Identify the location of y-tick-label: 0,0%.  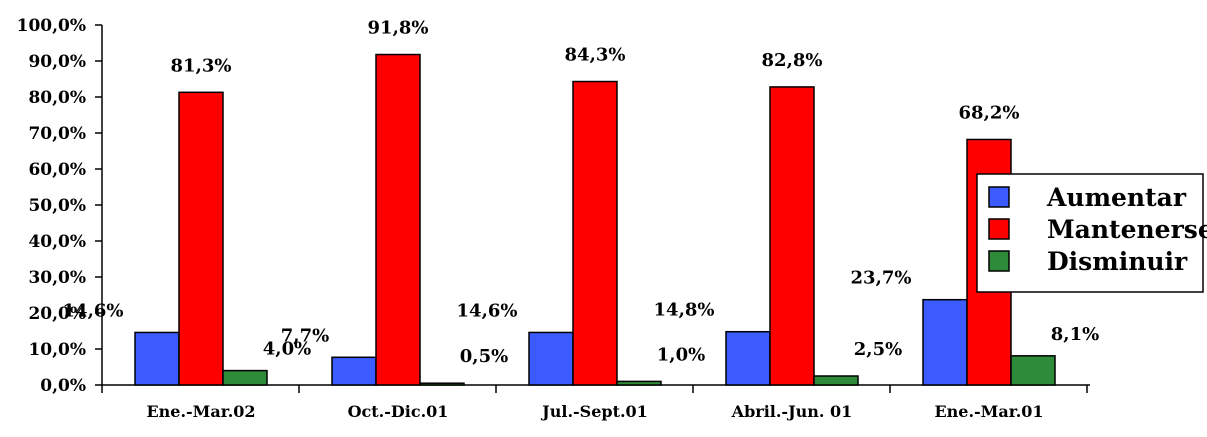
(63, 386).